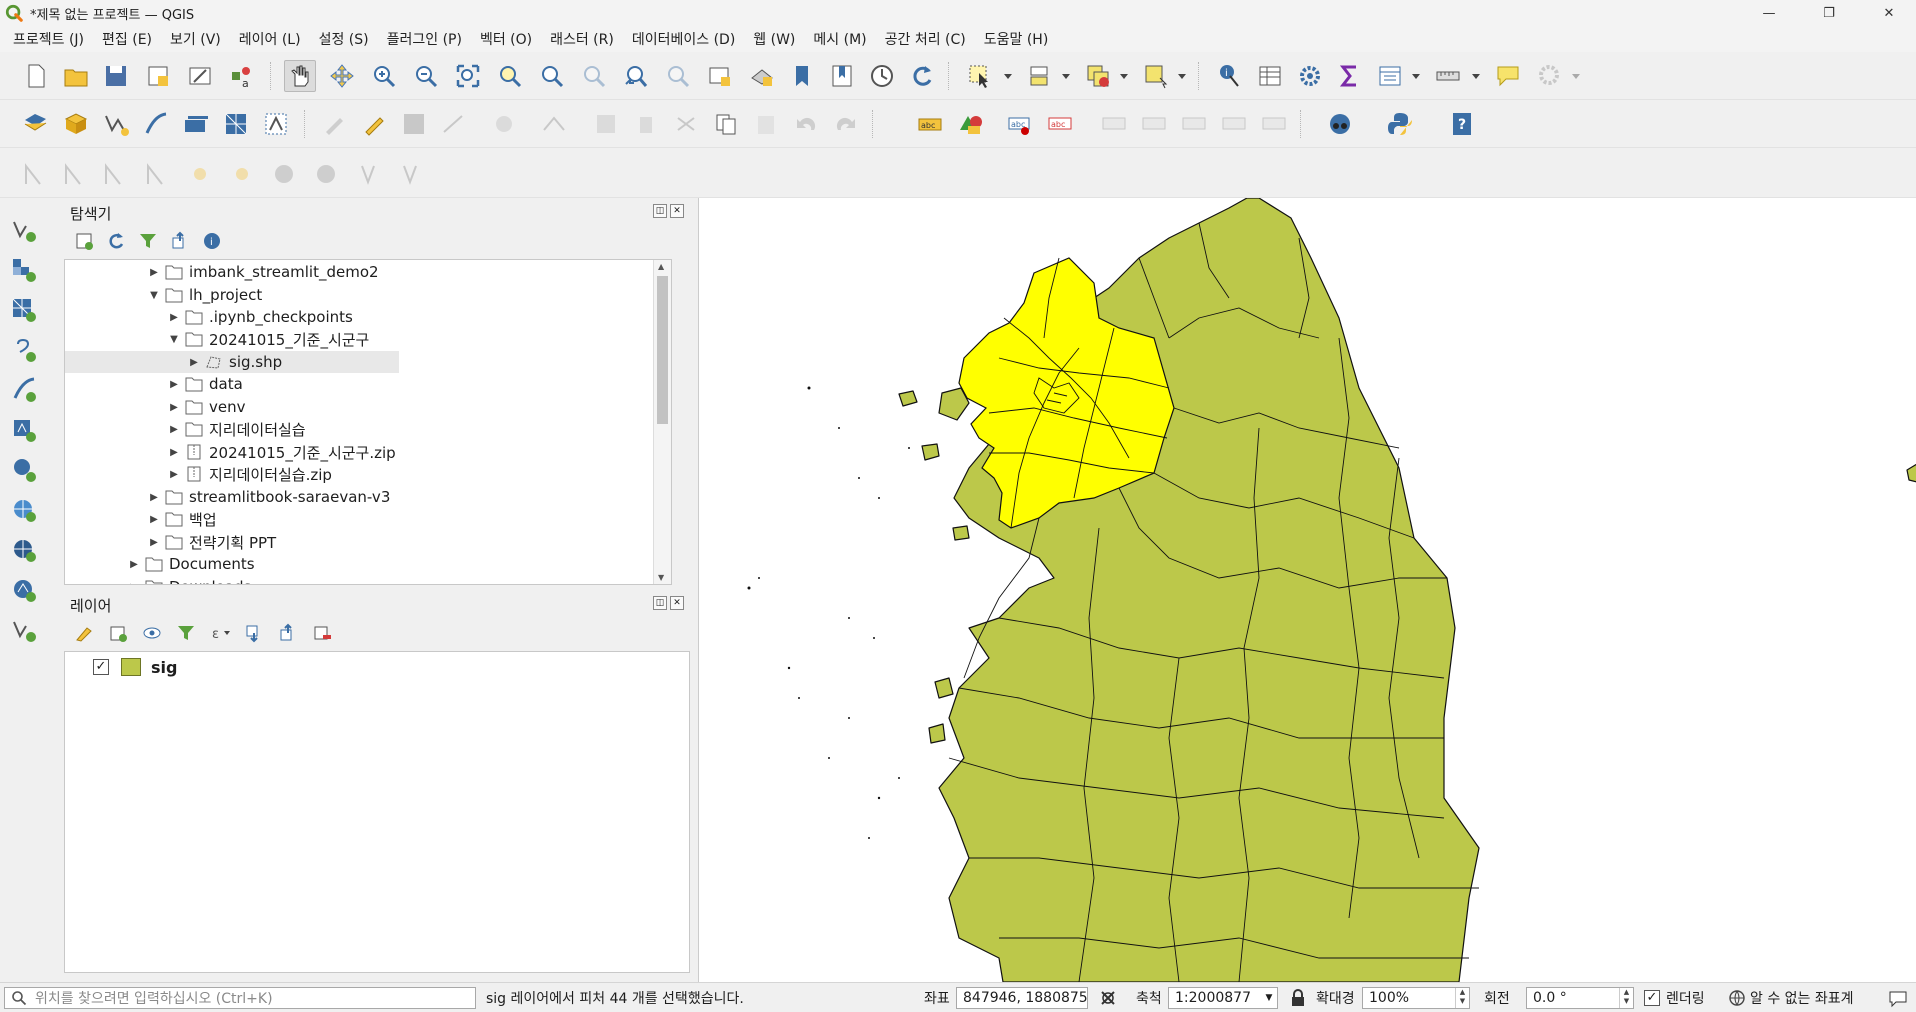 Image resolution: width=1916 pixels, height=1012 pixels. Describe the element at coordinates (384, 76) in the screenshot. I see `zoom-in-icon` at that location.